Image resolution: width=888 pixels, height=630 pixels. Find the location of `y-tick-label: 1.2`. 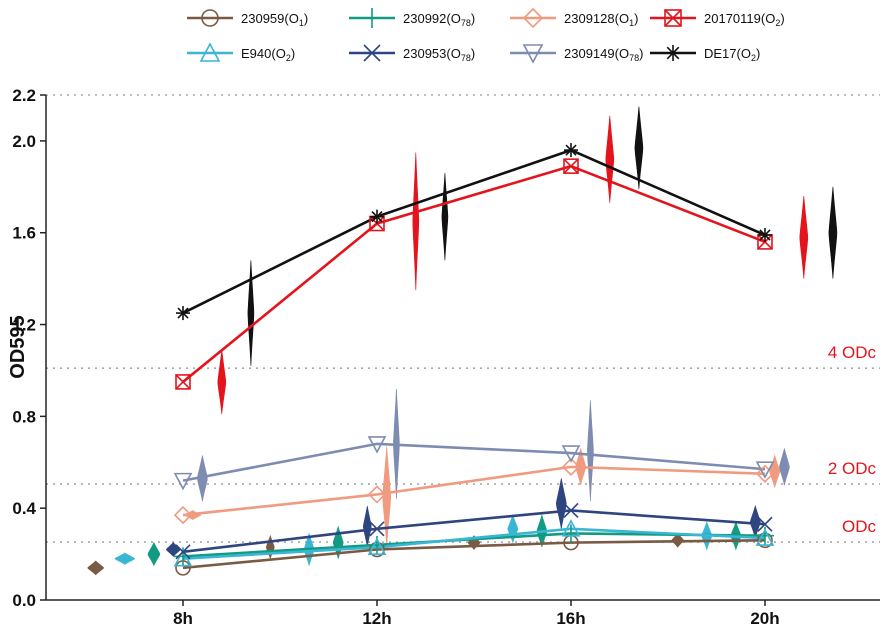

y-tick-label: 1.2 is located at coordinates (24, 325).